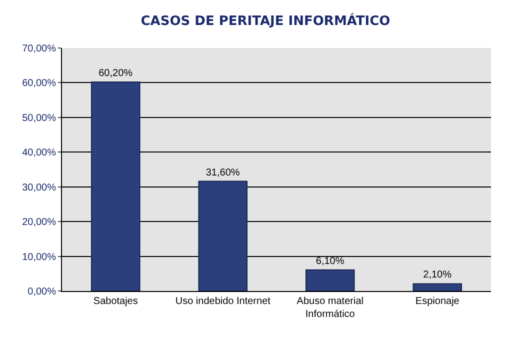  Describe the element at coordinates (42, 292) in the screenshot. I see `y-tick-label: 0,00%` at that location.